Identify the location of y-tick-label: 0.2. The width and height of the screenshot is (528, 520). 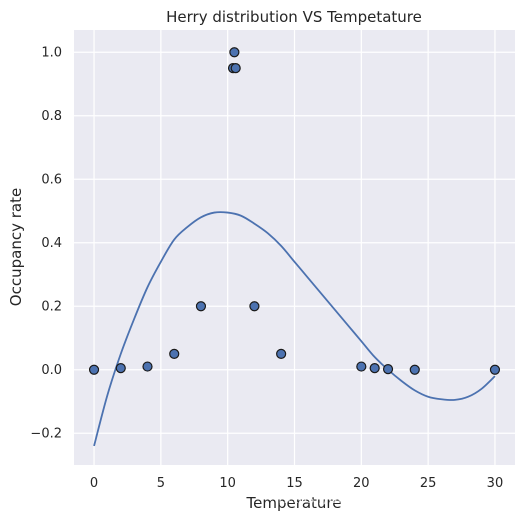
(51, 307).